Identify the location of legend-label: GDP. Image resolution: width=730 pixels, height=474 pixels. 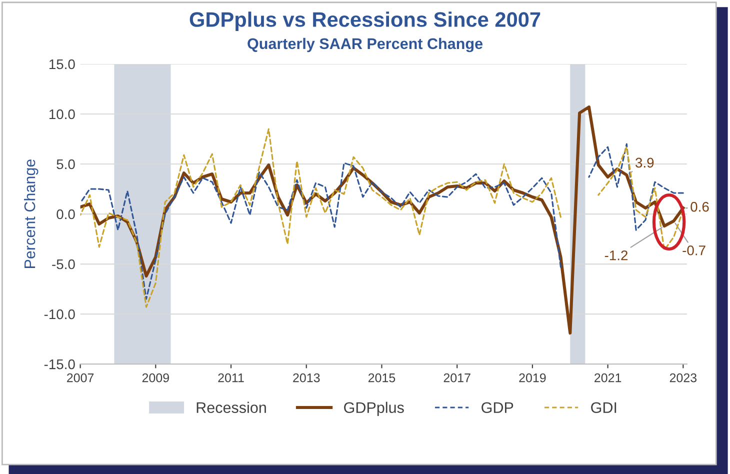
(498, 408).